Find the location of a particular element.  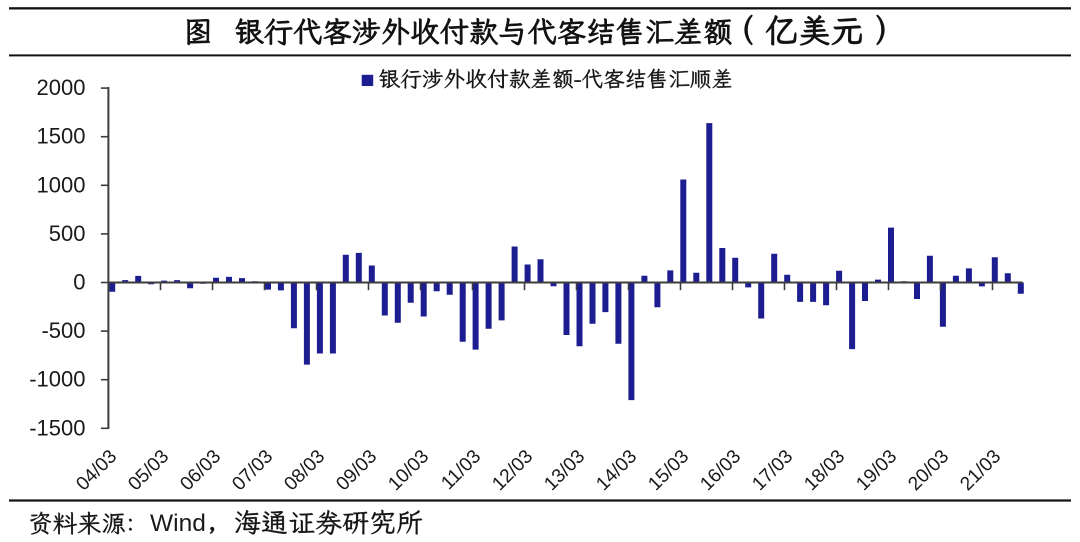

svg-text: 0 is located at coordinates (79, 282).